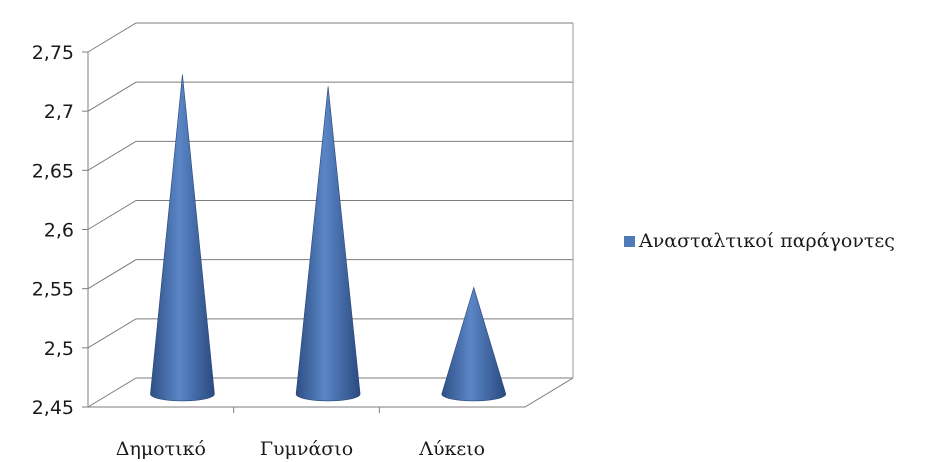 Image resolution: width=931 pixels, height=462 pixels. I want to click on y-tick-label: 2,6, so click(59, 231).